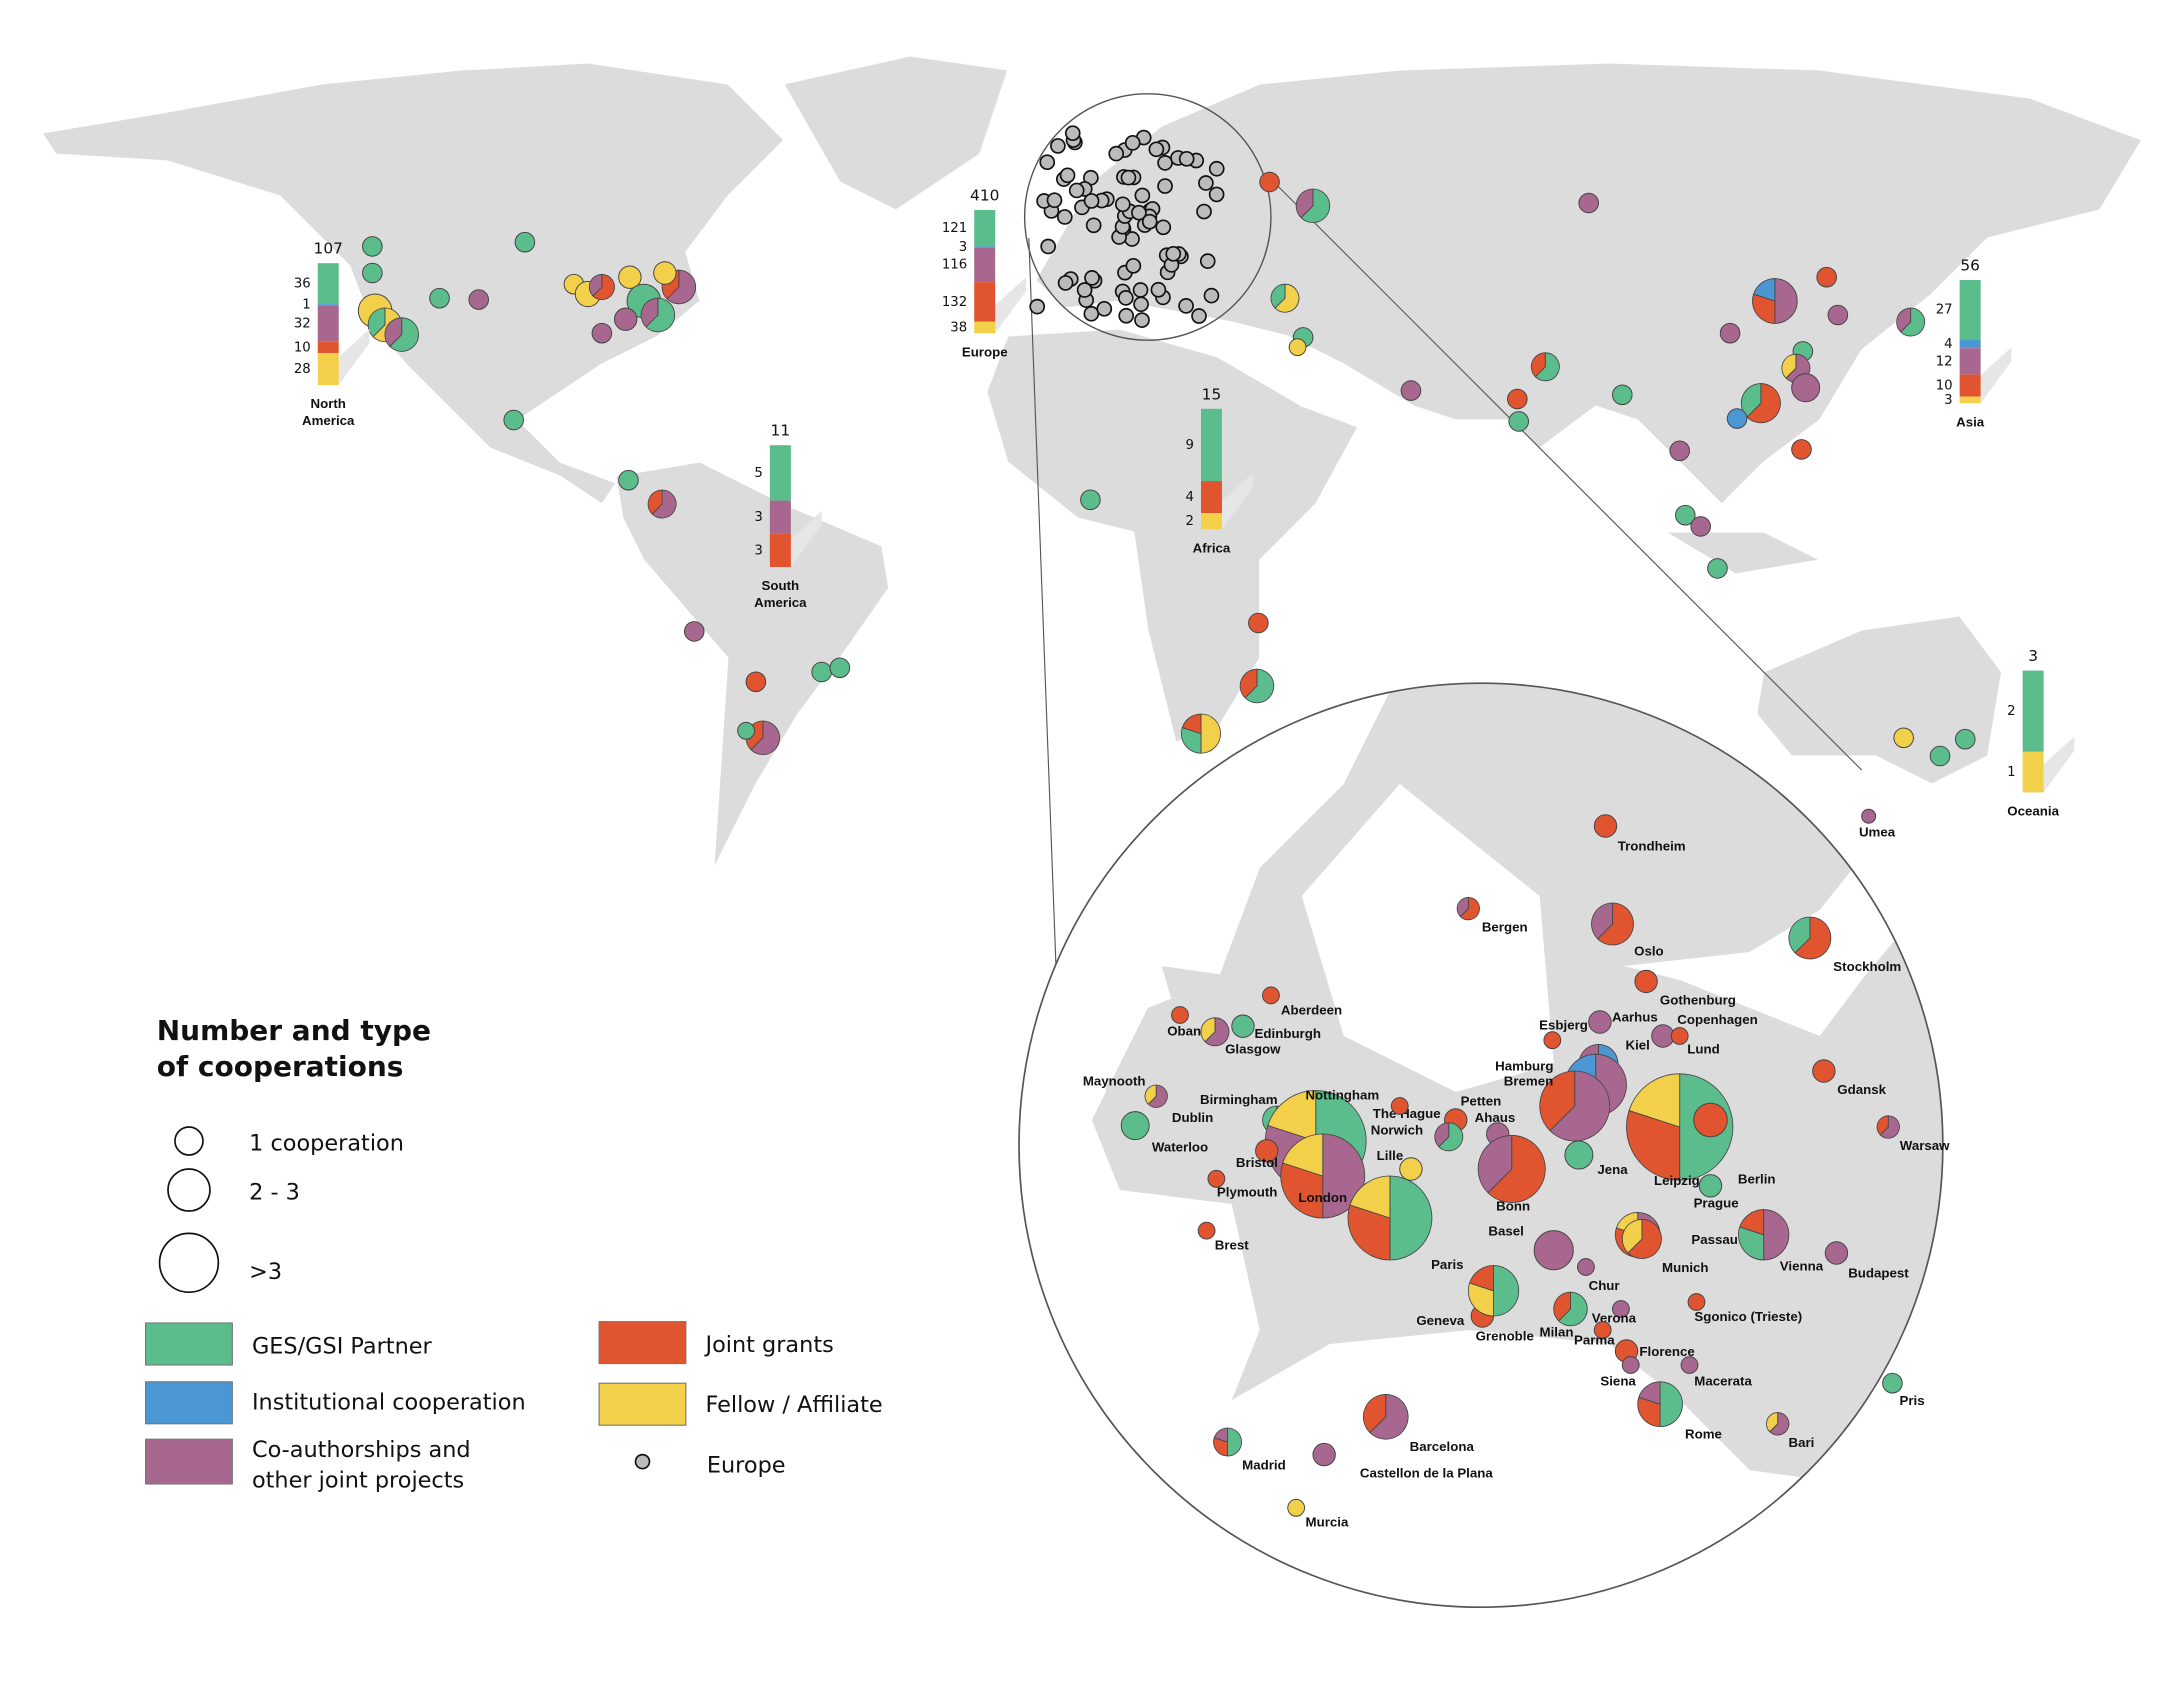 This screenshot has height=1694, width=2178. Describe the element at coordinates (954, 265) in the screenshot. I see `segment-label: 116` at that location.